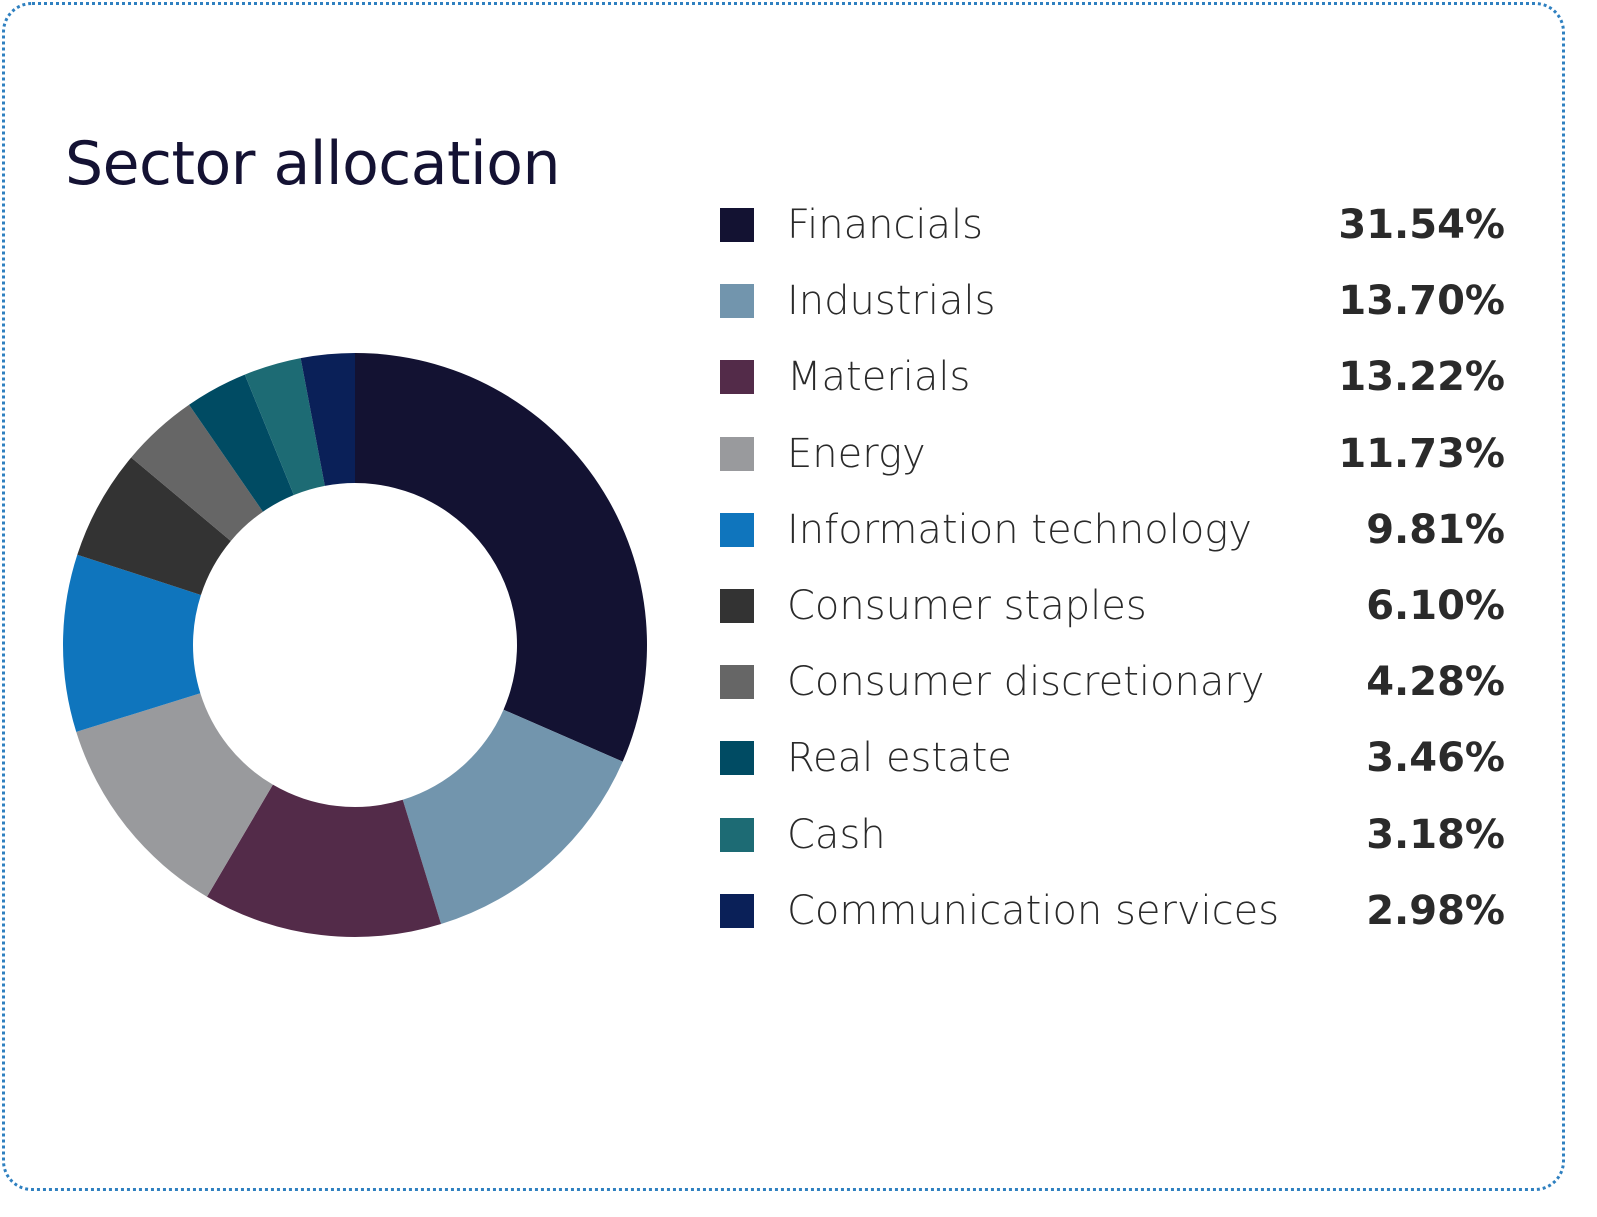 The image size is (1597, 1217). What do you see at coordinates (241, 443) in the screenshot?
I see `donut-slice-real-estate` at bounding box center [241, 443].